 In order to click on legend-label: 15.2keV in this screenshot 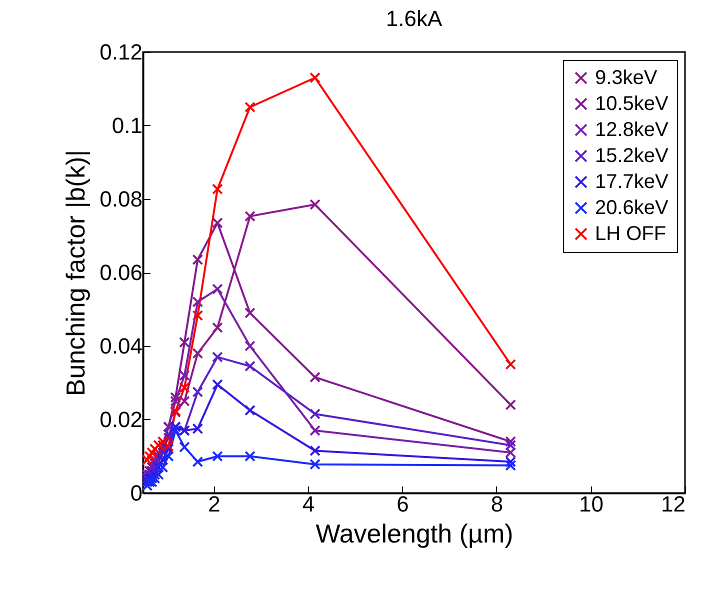, I will do `click(632, 156)`.